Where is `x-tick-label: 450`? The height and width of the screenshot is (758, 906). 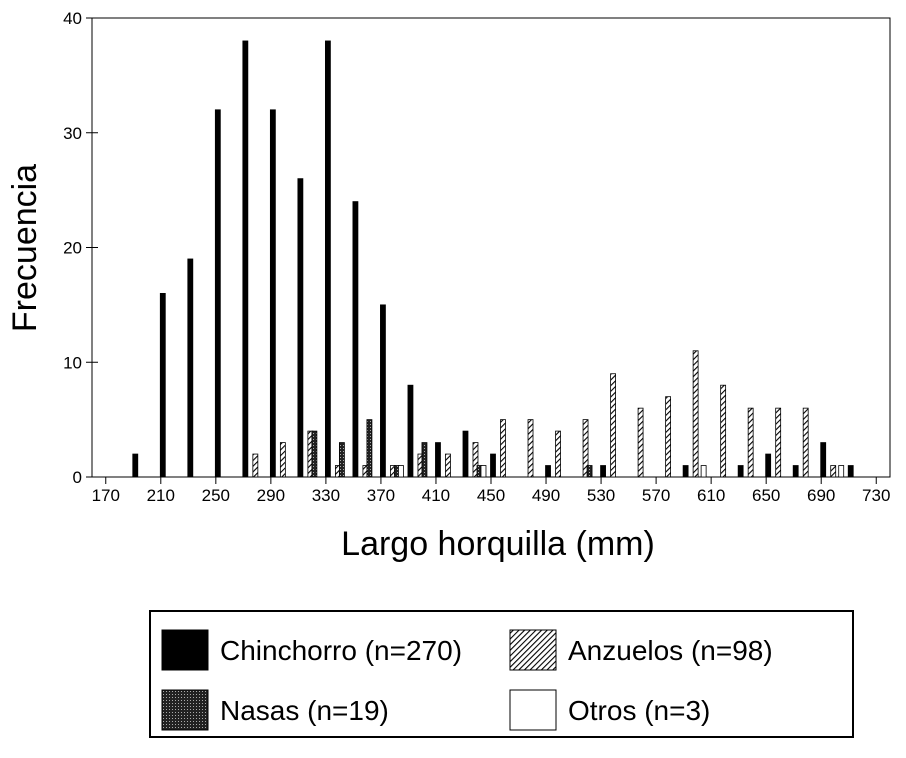
x-tick-label: 450 is located at coordinates (491, 495).